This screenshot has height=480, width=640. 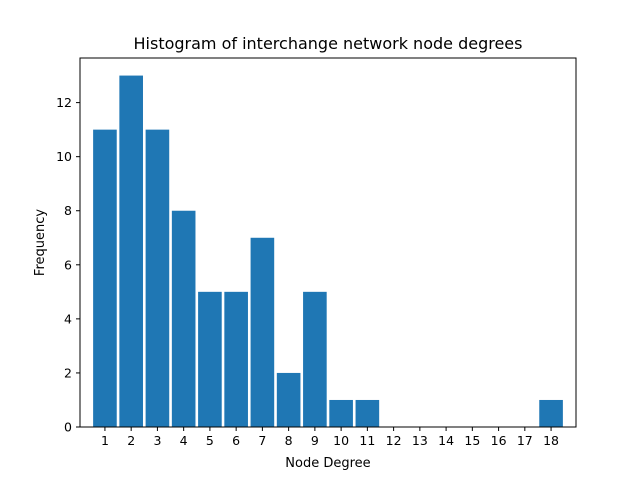 I want to click on y-tick-label: 0, so click(x=68, y=427).